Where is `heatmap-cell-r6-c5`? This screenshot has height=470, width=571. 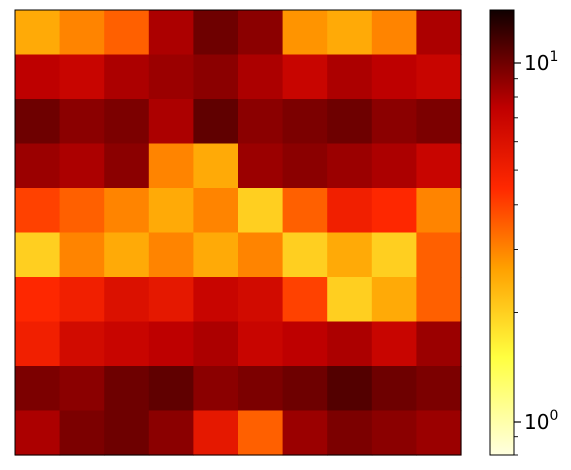 heatmap-cell-r6-c5 is located at coordinates (261, 300).